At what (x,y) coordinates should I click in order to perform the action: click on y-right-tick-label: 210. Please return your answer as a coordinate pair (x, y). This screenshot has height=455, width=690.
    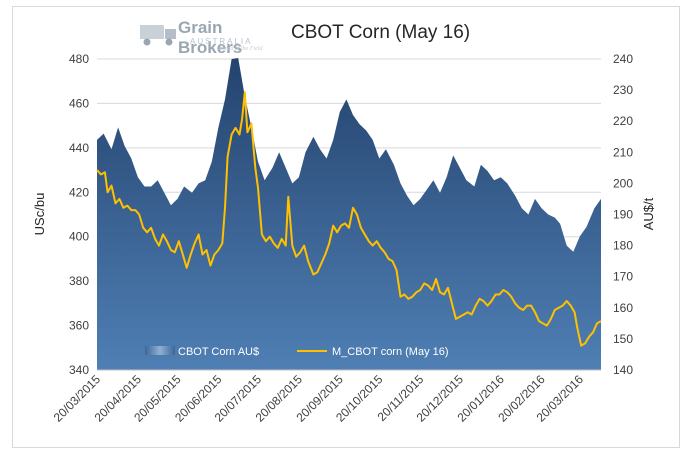
    Looking at the image, I should click on (623, 152).